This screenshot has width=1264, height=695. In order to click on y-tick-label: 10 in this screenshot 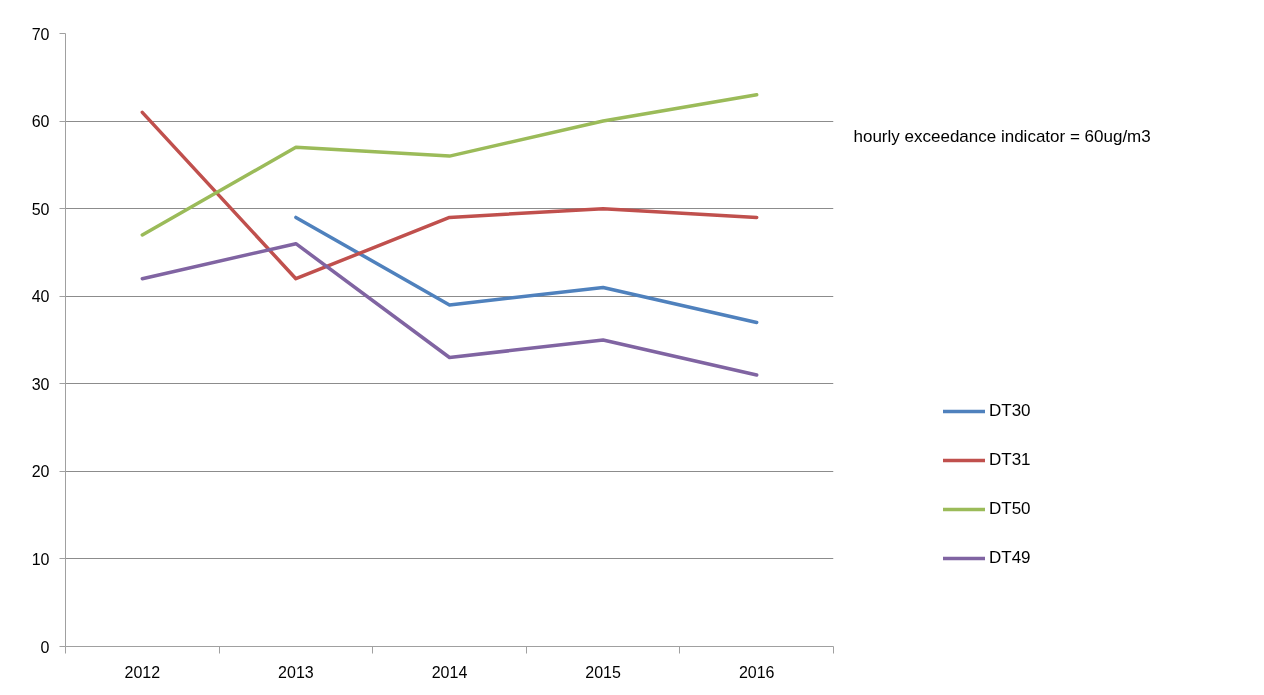, I will do `click(40, 559)`.